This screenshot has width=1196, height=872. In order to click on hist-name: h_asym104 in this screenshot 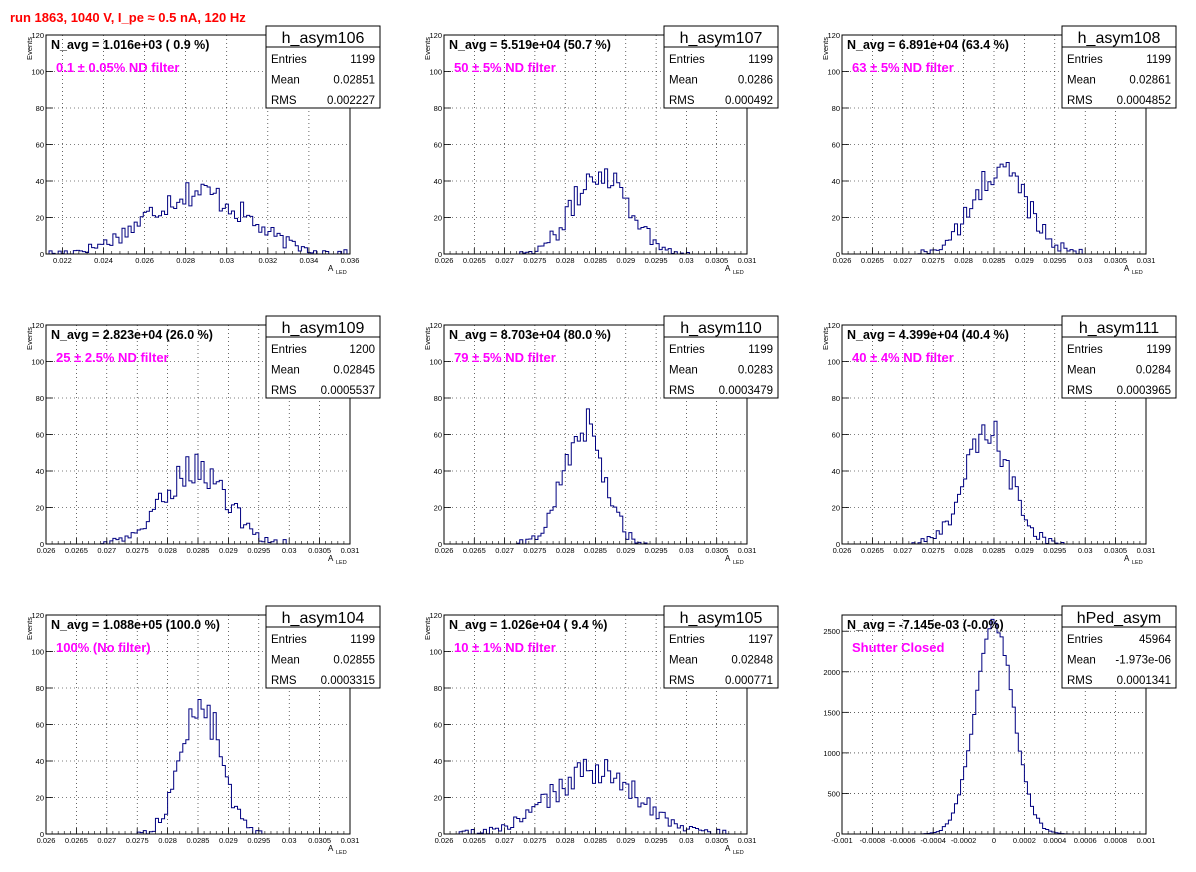, I will do `click(323, 618)`.